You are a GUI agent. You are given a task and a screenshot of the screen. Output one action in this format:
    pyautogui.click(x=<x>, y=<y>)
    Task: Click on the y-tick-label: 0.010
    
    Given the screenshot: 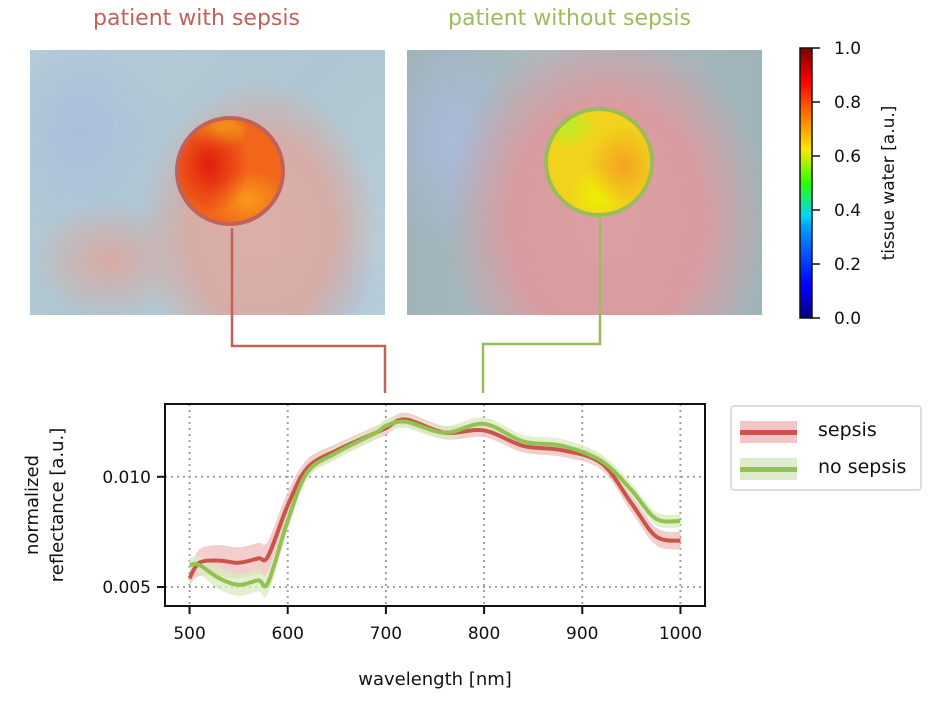 What is the action you would take?
    pyautogui.click(x=126, y=478)
    